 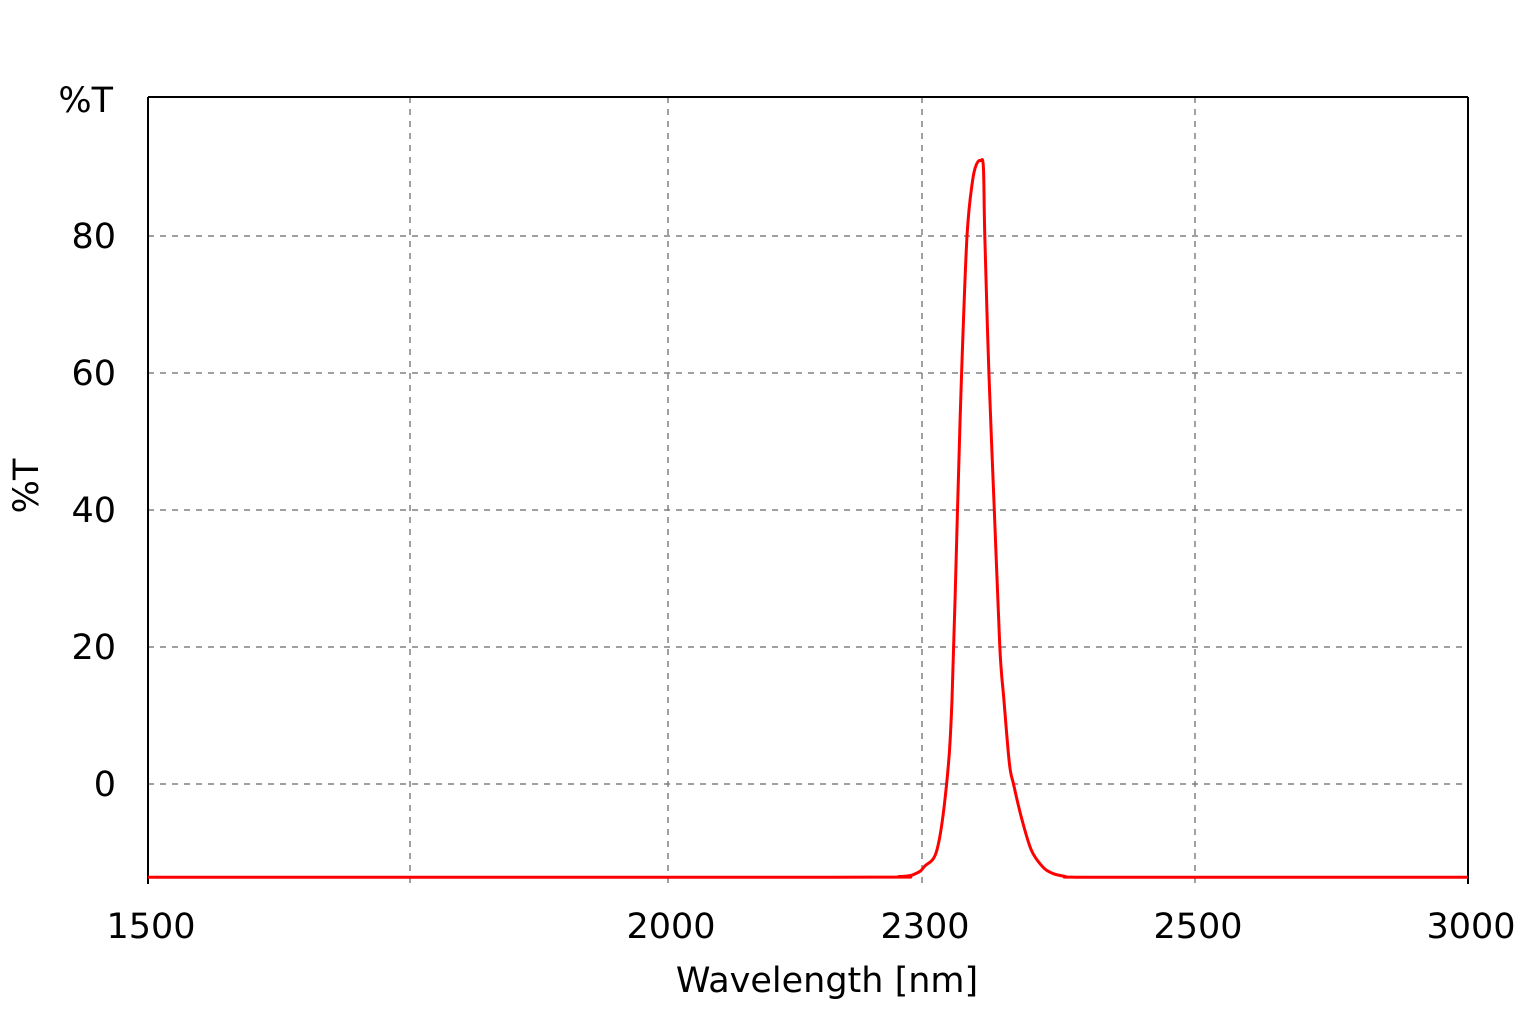 I want to click on y-tick-label: 60, so click(x=93, y=374).